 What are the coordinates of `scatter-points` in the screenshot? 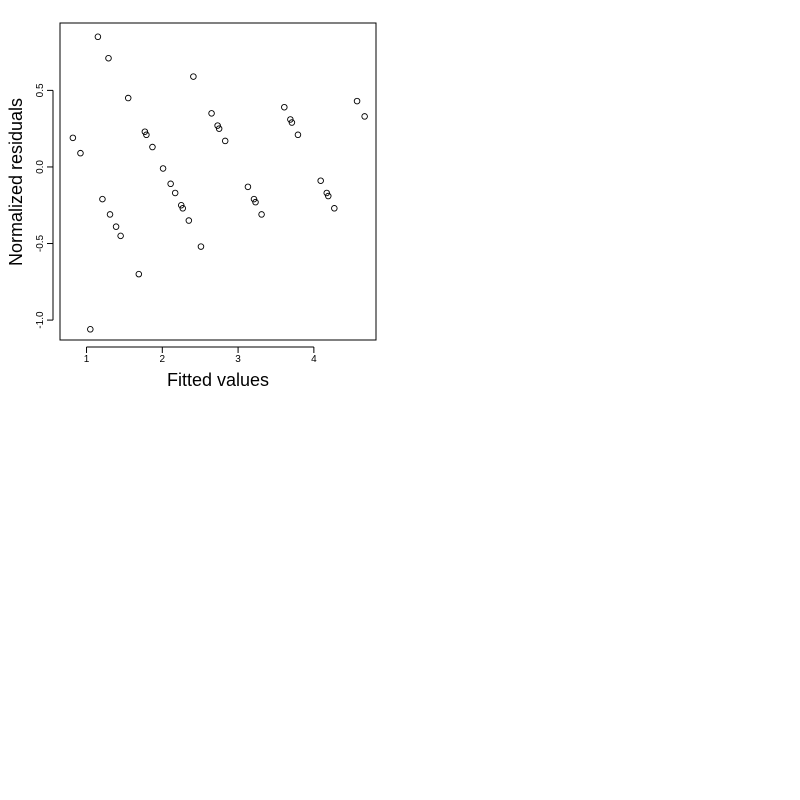 It's located at (218, 183).